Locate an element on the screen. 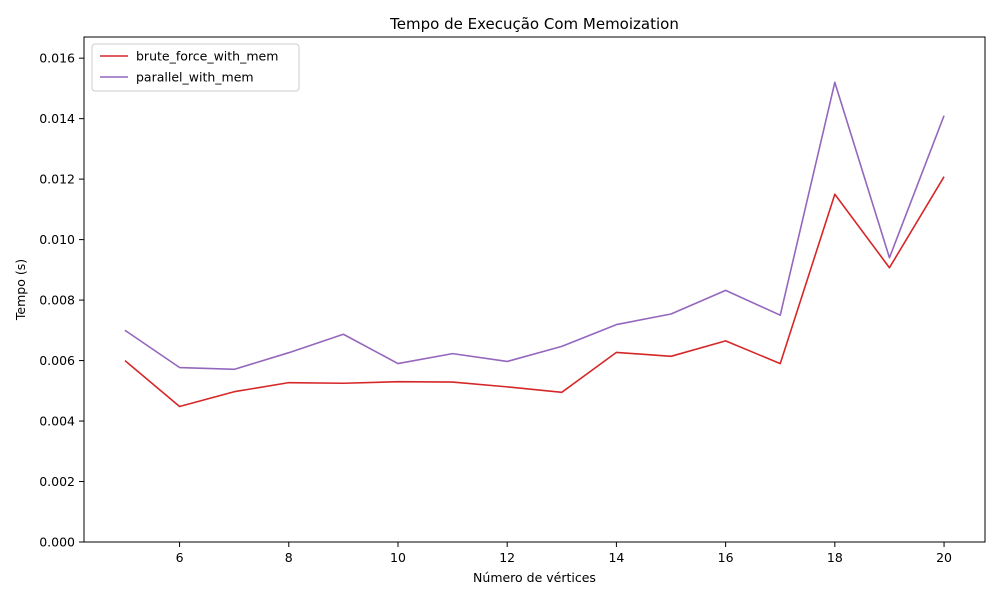  x-tick-label: 14 is located at coordinates (616, 557).